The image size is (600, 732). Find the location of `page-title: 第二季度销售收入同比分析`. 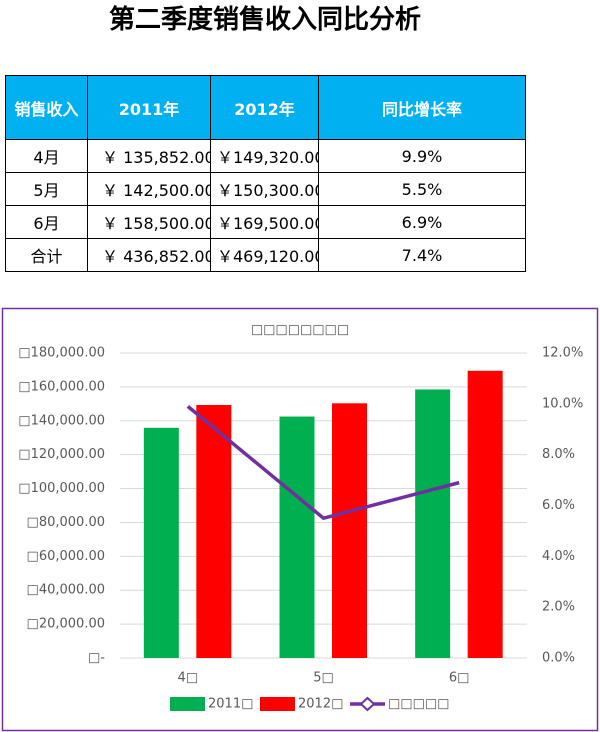

page-title: 第二季度销售收入同比分析 is located at coordinates (264, 20).